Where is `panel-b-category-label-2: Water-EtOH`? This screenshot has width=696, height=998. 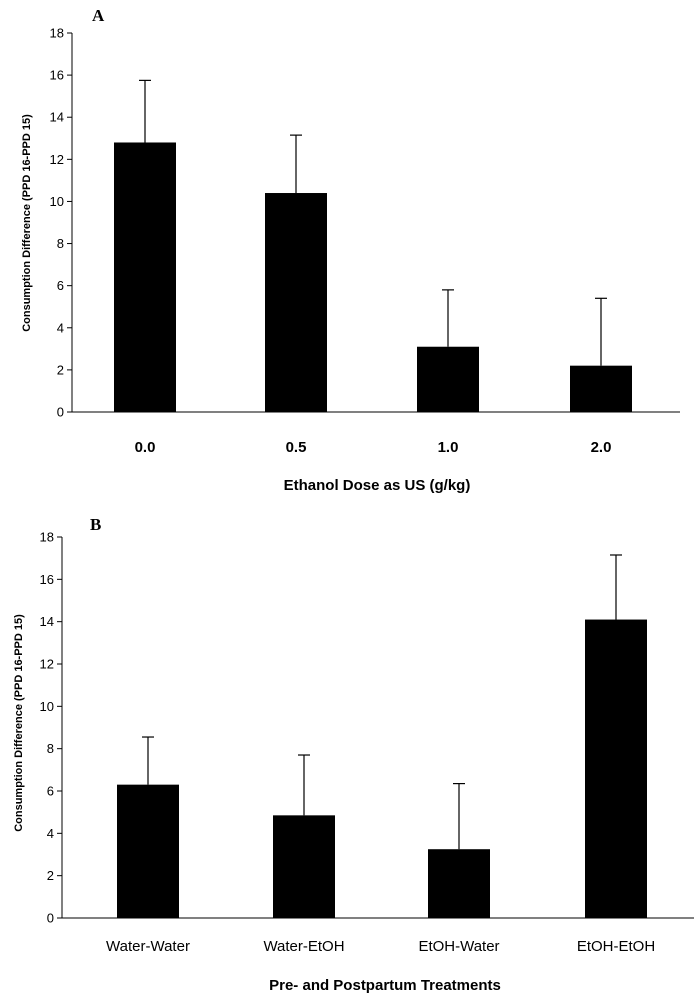
panel-b-category-label-2: Water-EtOH is located at coordinates (303, 946).